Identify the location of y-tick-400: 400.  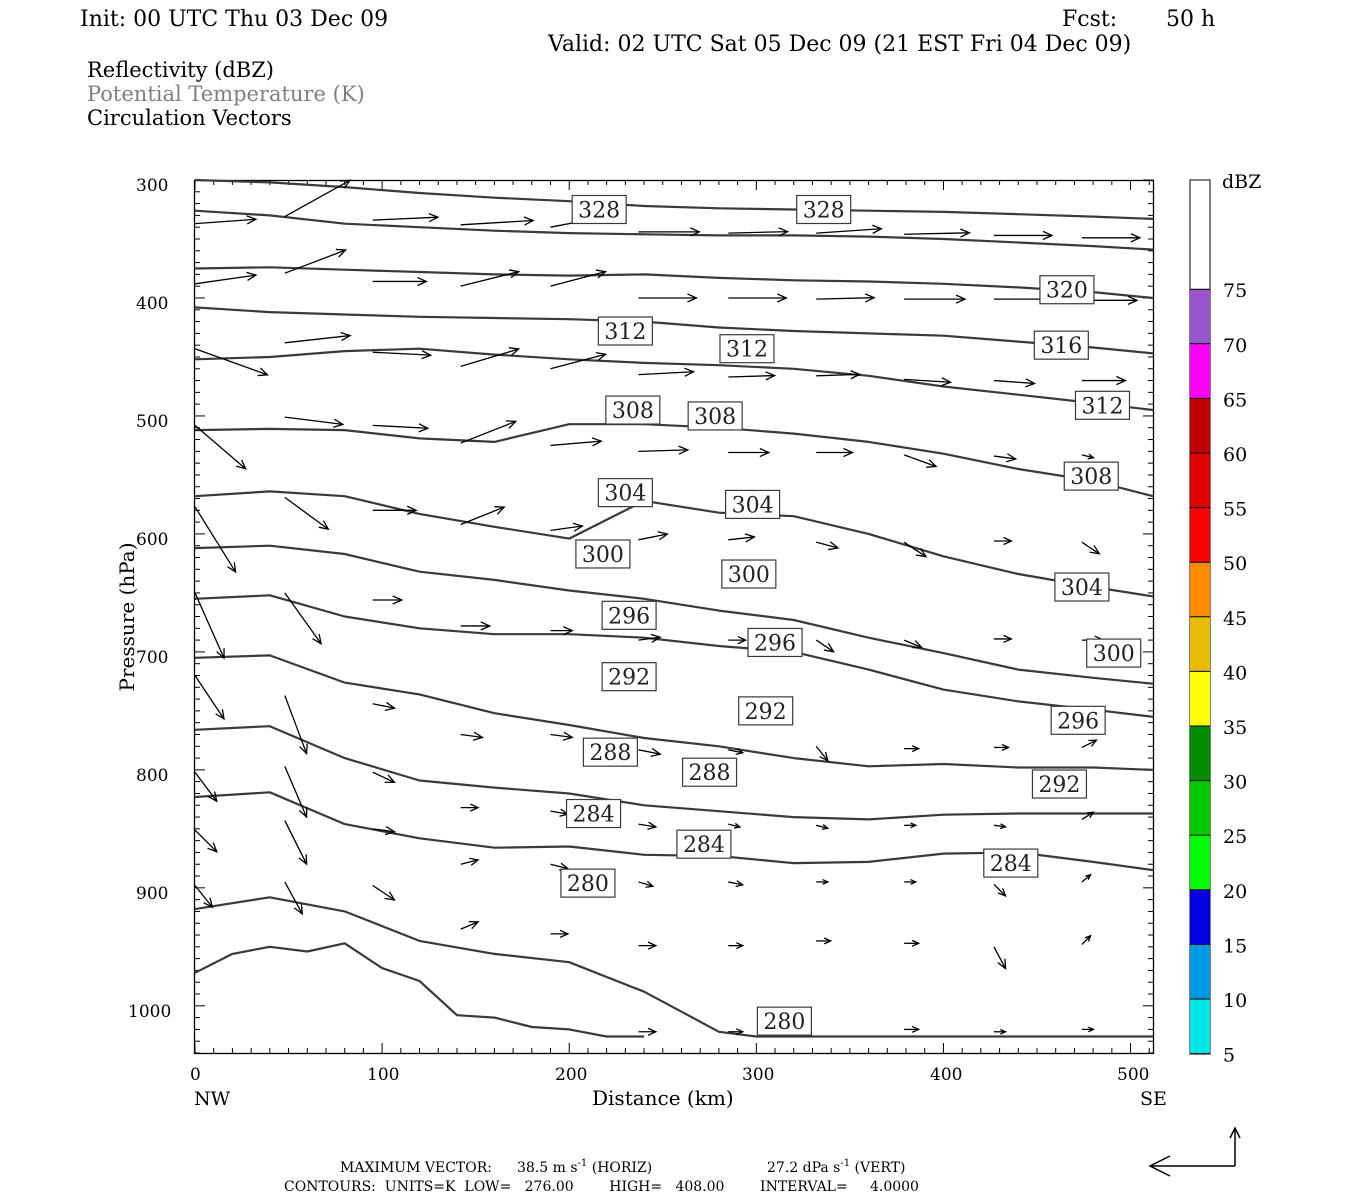
(152, 304).